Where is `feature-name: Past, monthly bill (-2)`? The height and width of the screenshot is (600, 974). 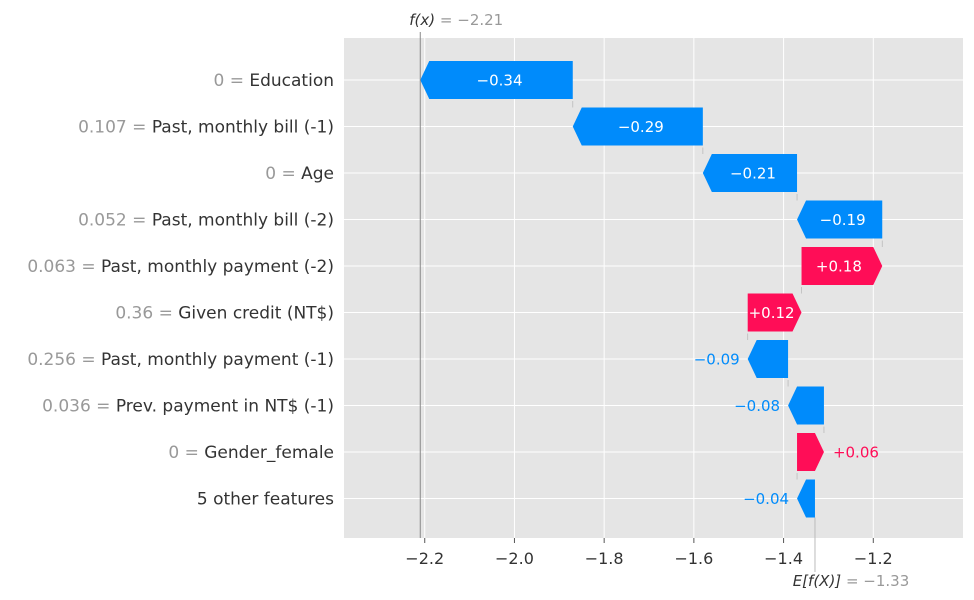 feature-name: Past, monthly bill (-2) is located at coordinates (243, 221).